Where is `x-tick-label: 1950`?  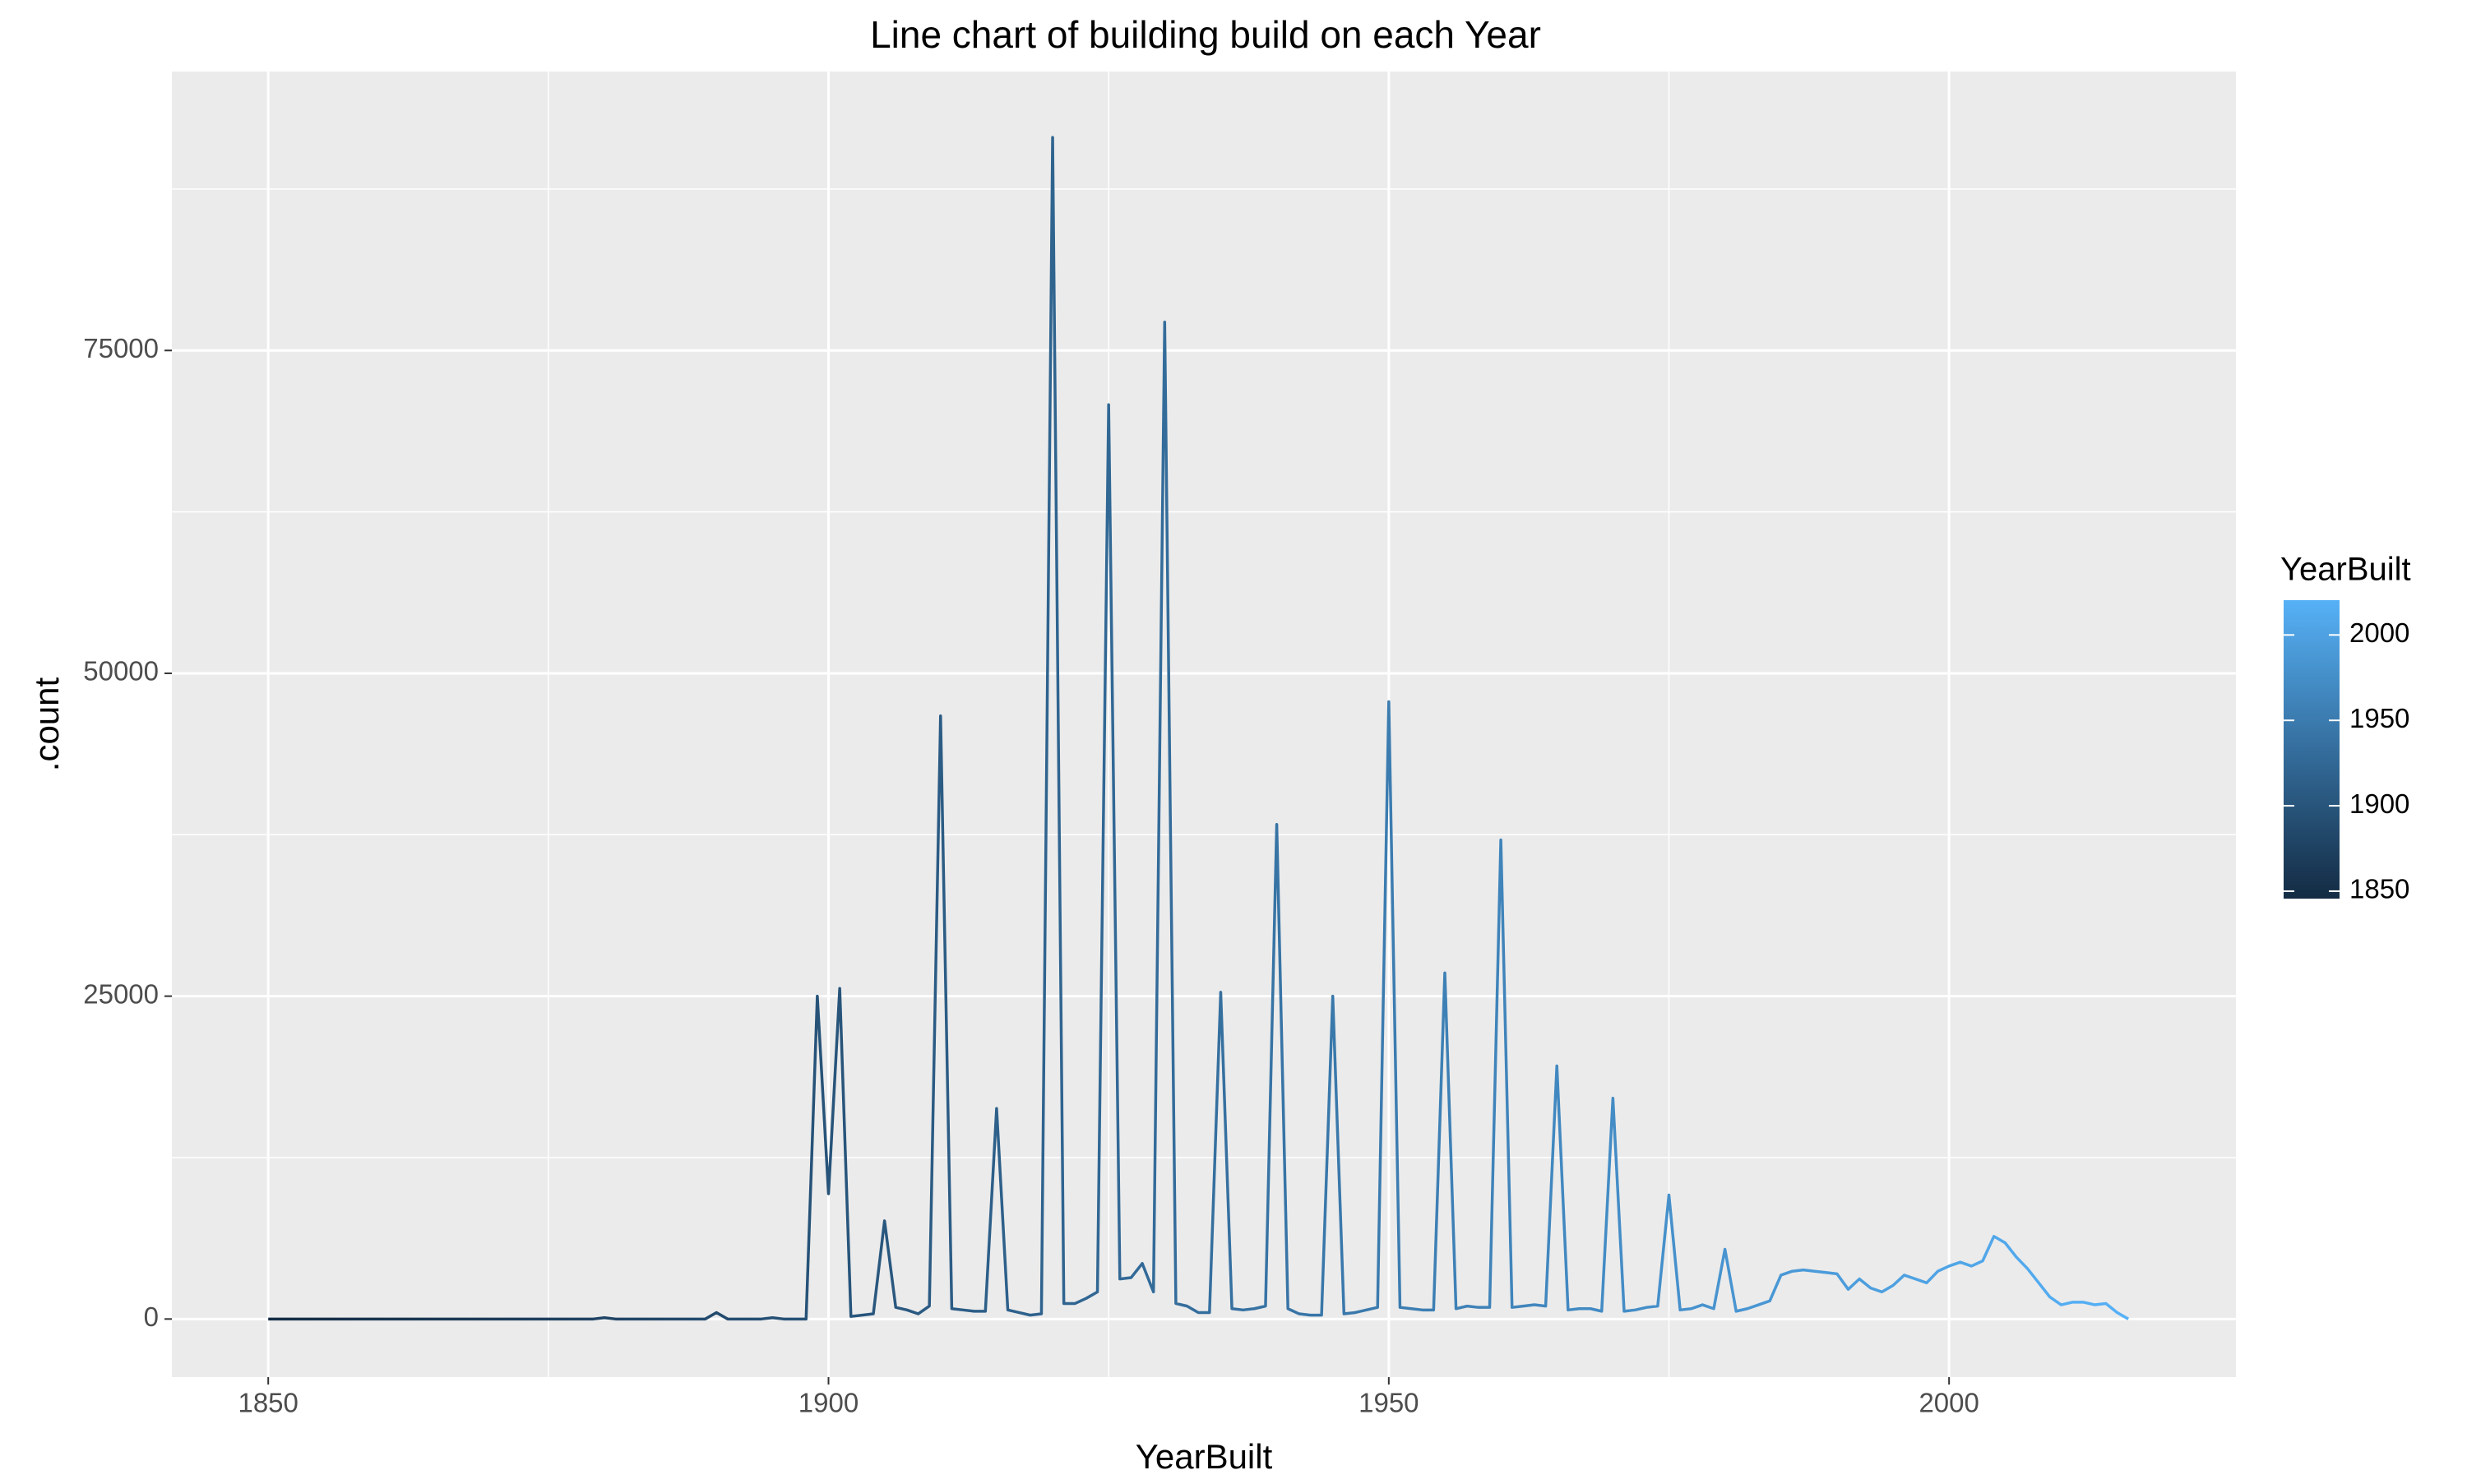 x-tick-label: 1950 is located at coordinates (1388, 1403).